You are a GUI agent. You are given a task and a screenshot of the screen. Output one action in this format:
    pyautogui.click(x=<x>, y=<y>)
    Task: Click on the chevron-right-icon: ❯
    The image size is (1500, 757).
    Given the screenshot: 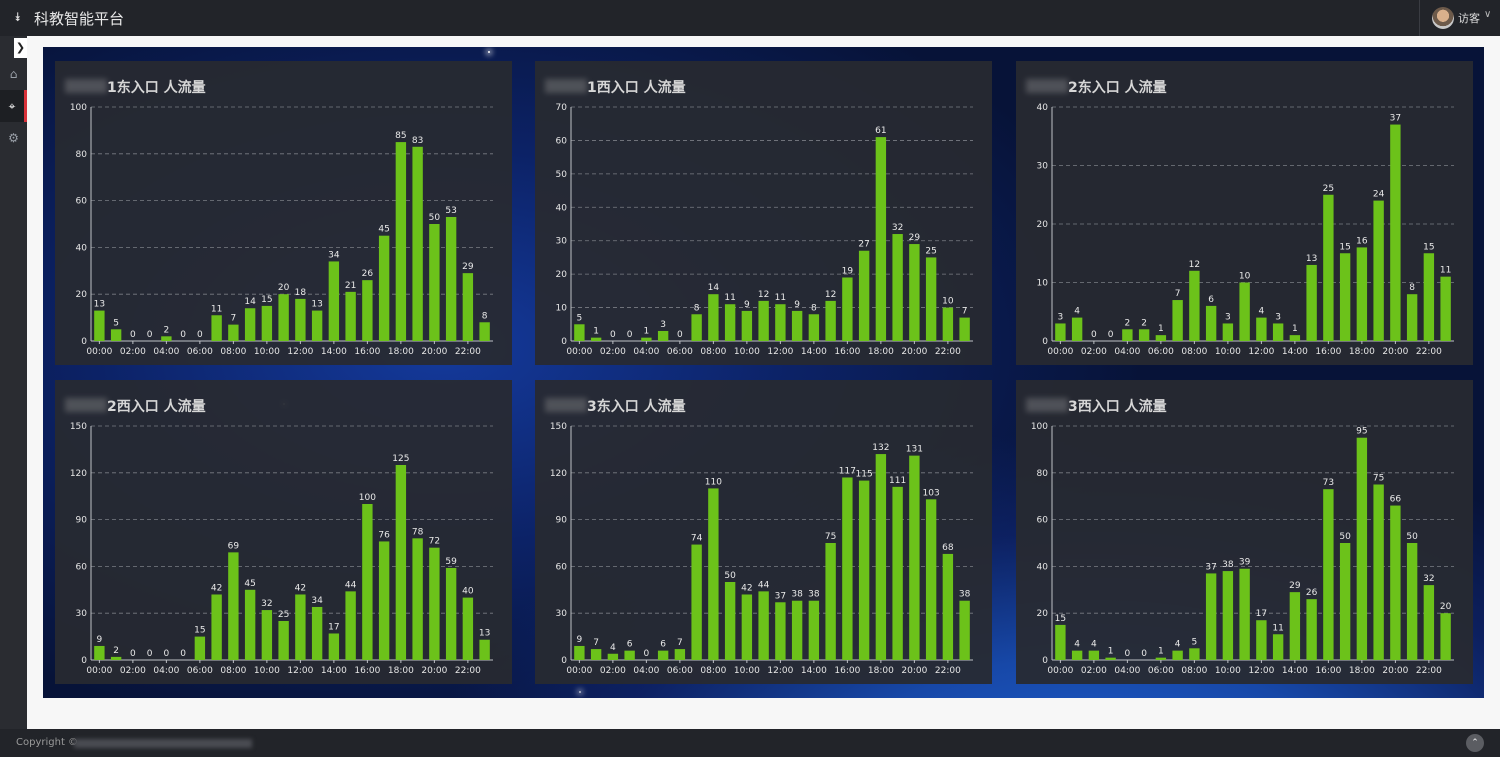 What is the action you would take?
    pyautogui.click(x=20, y=48)
    